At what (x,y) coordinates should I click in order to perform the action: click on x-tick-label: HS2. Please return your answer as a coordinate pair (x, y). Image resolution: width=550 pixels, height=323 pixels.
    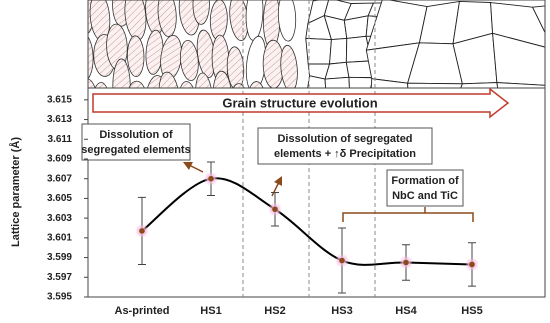
    Looking at the image, I should click on (274, 311).